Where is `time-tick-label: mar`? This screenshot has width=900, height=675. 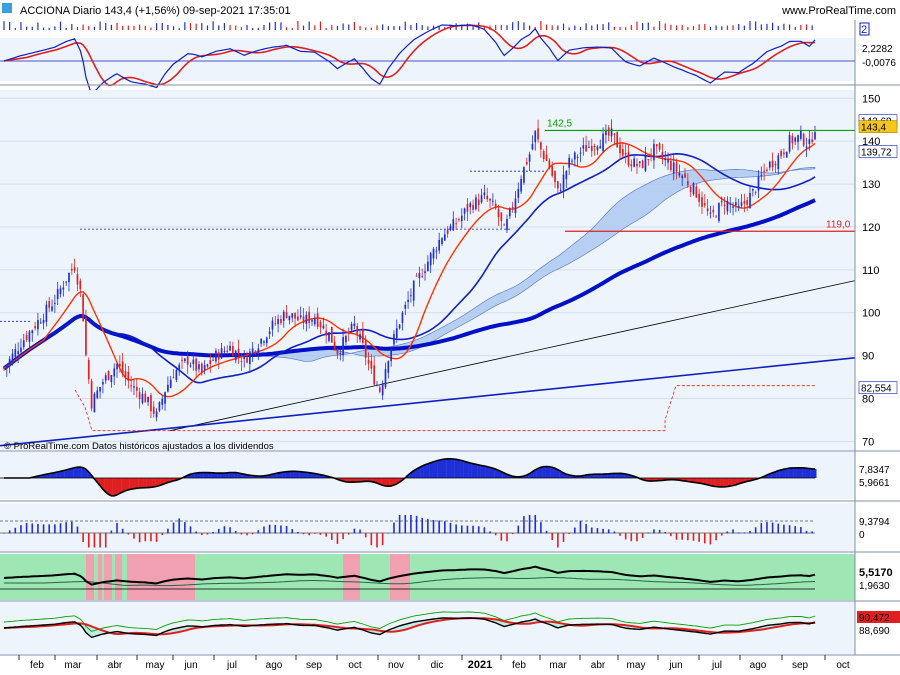 time-tick-label: mar is located at coordinates (73, 665).